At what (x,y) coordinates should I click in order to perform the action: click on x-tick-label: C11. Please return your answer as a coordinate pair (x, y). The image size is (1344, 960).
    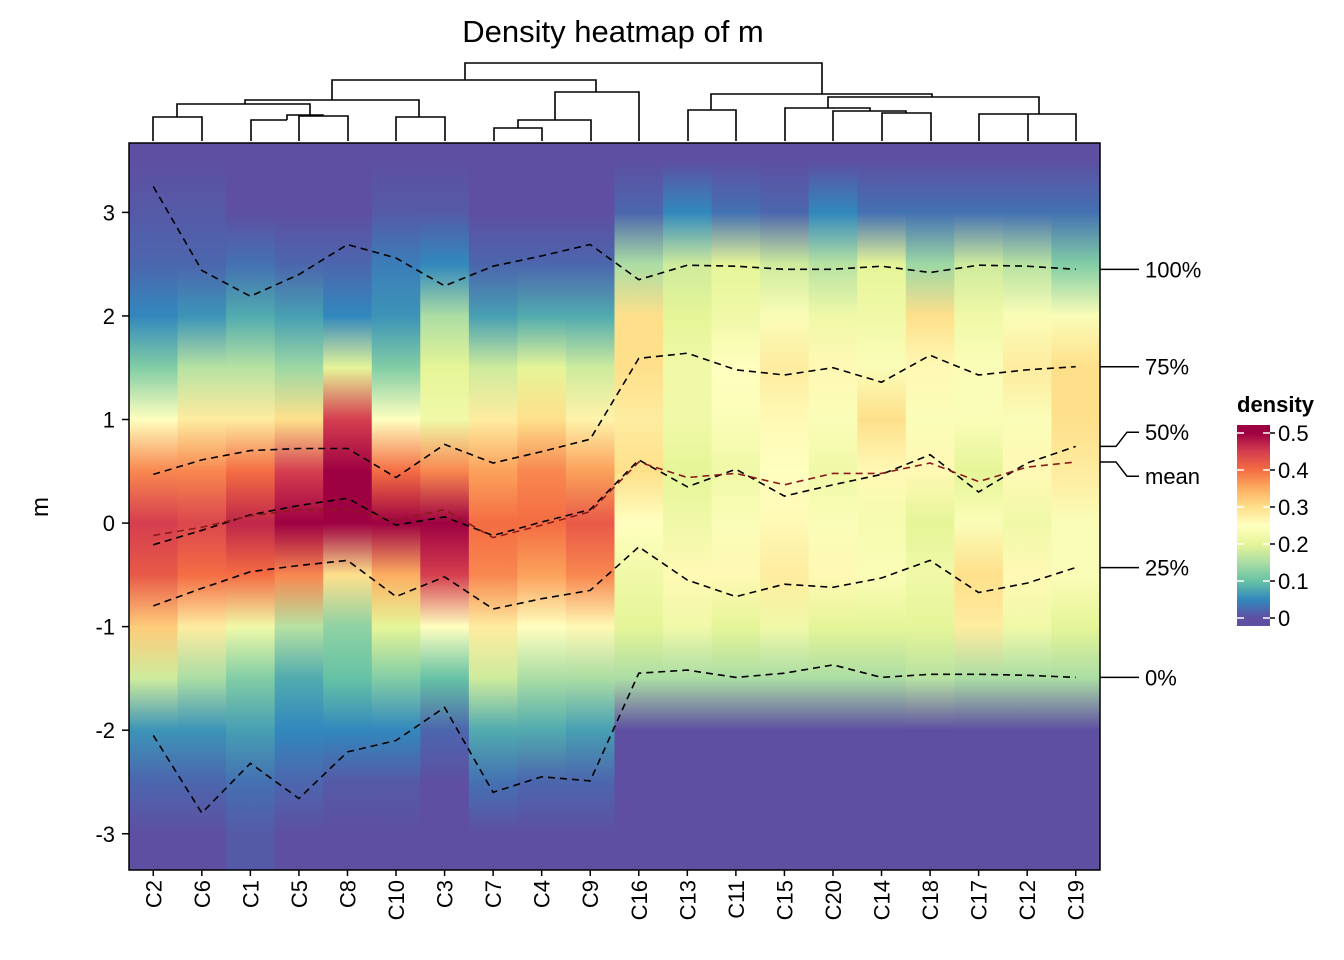
    Looking at the image, I should click on (736, 899).